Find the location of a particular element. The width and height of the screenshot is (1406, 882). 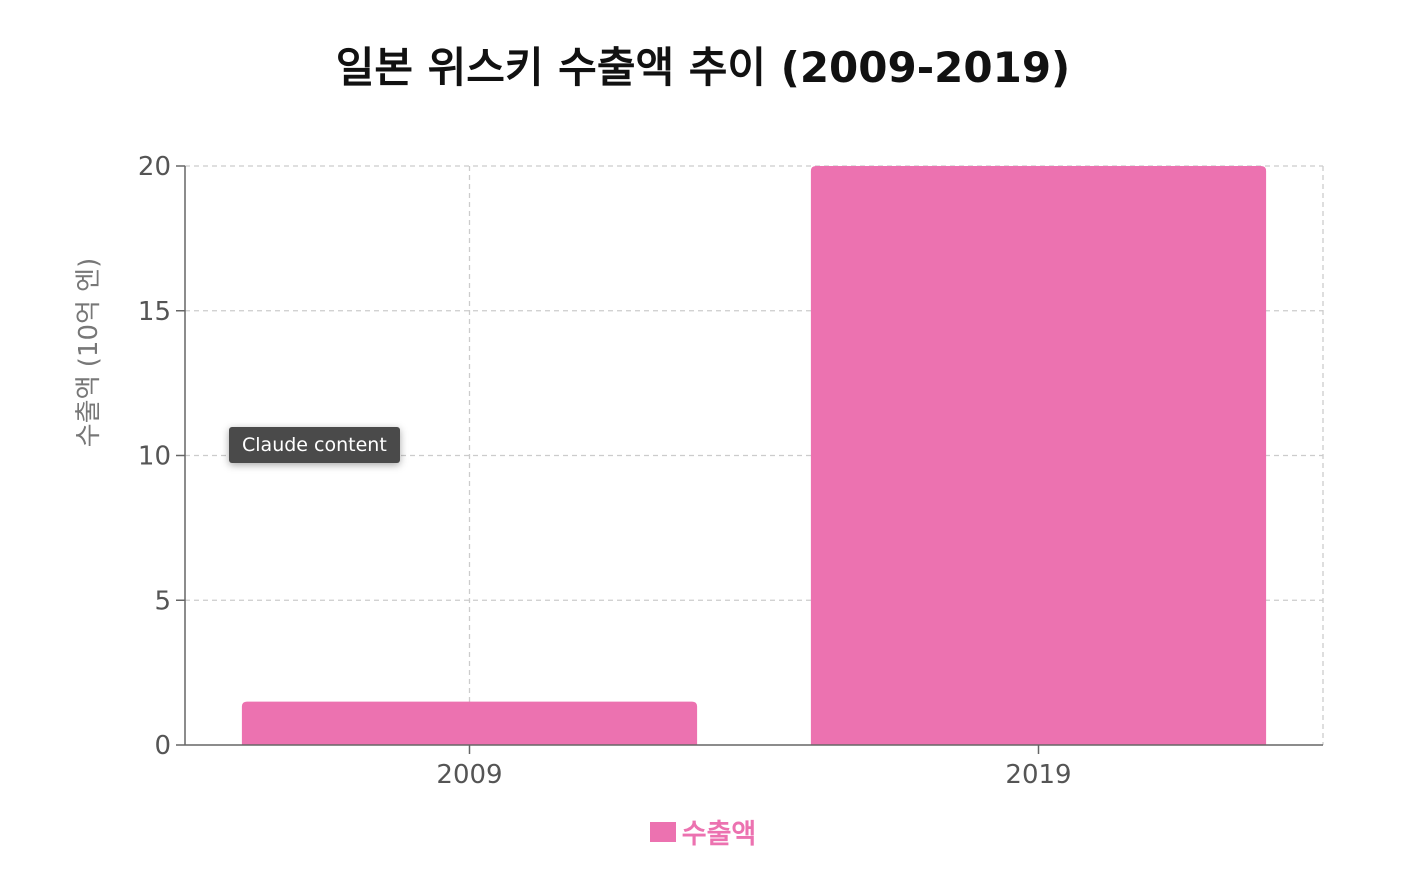

legend: 수출액 is located at coordinates (703, 831).